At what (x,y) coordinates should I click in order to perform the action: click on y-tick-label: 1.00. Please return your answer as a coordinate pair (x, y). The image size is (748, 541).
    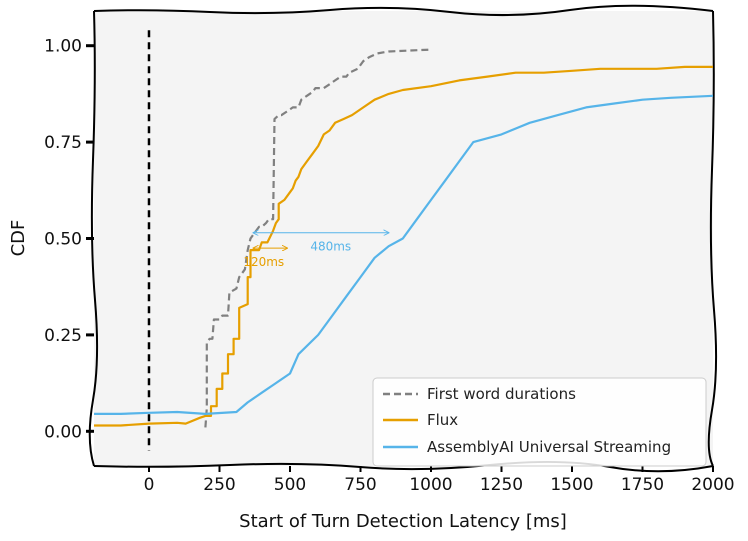
    Looking at the image, I should click on (63, 47).